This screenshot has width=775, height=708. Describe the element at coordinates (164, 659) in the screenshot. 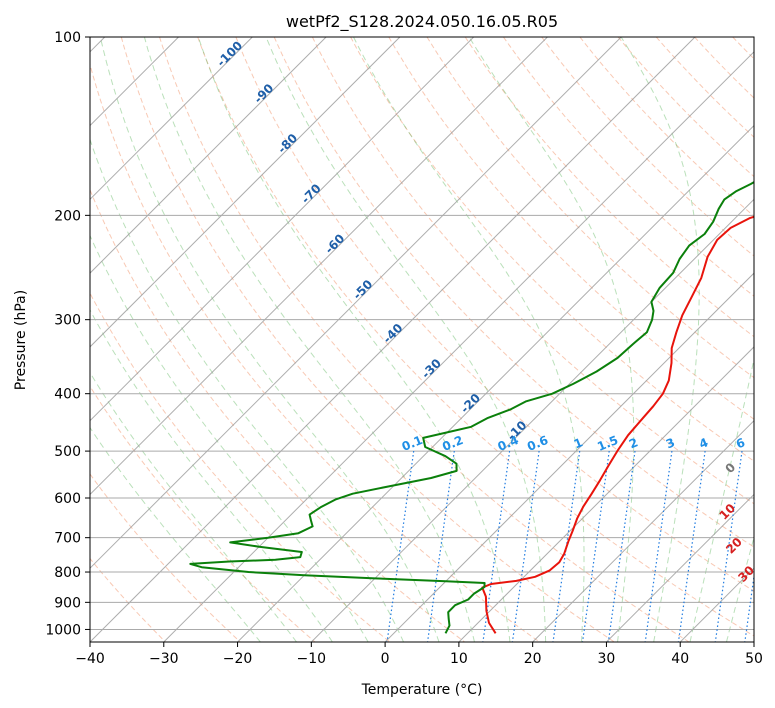

I see `x-tick-label: −30` at that location.